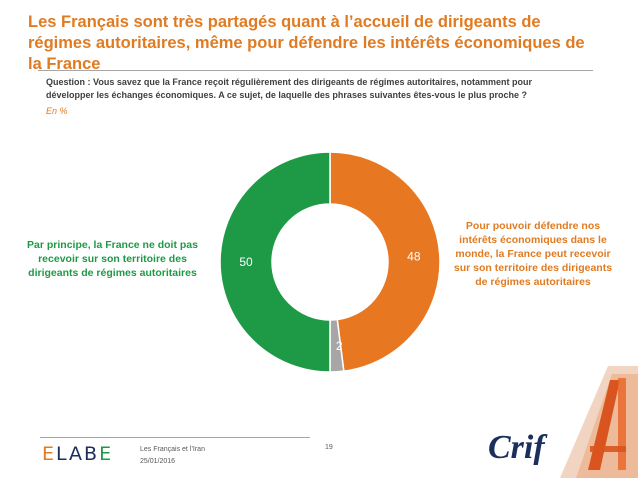  I want to click on slice-against, so click(275, 262).